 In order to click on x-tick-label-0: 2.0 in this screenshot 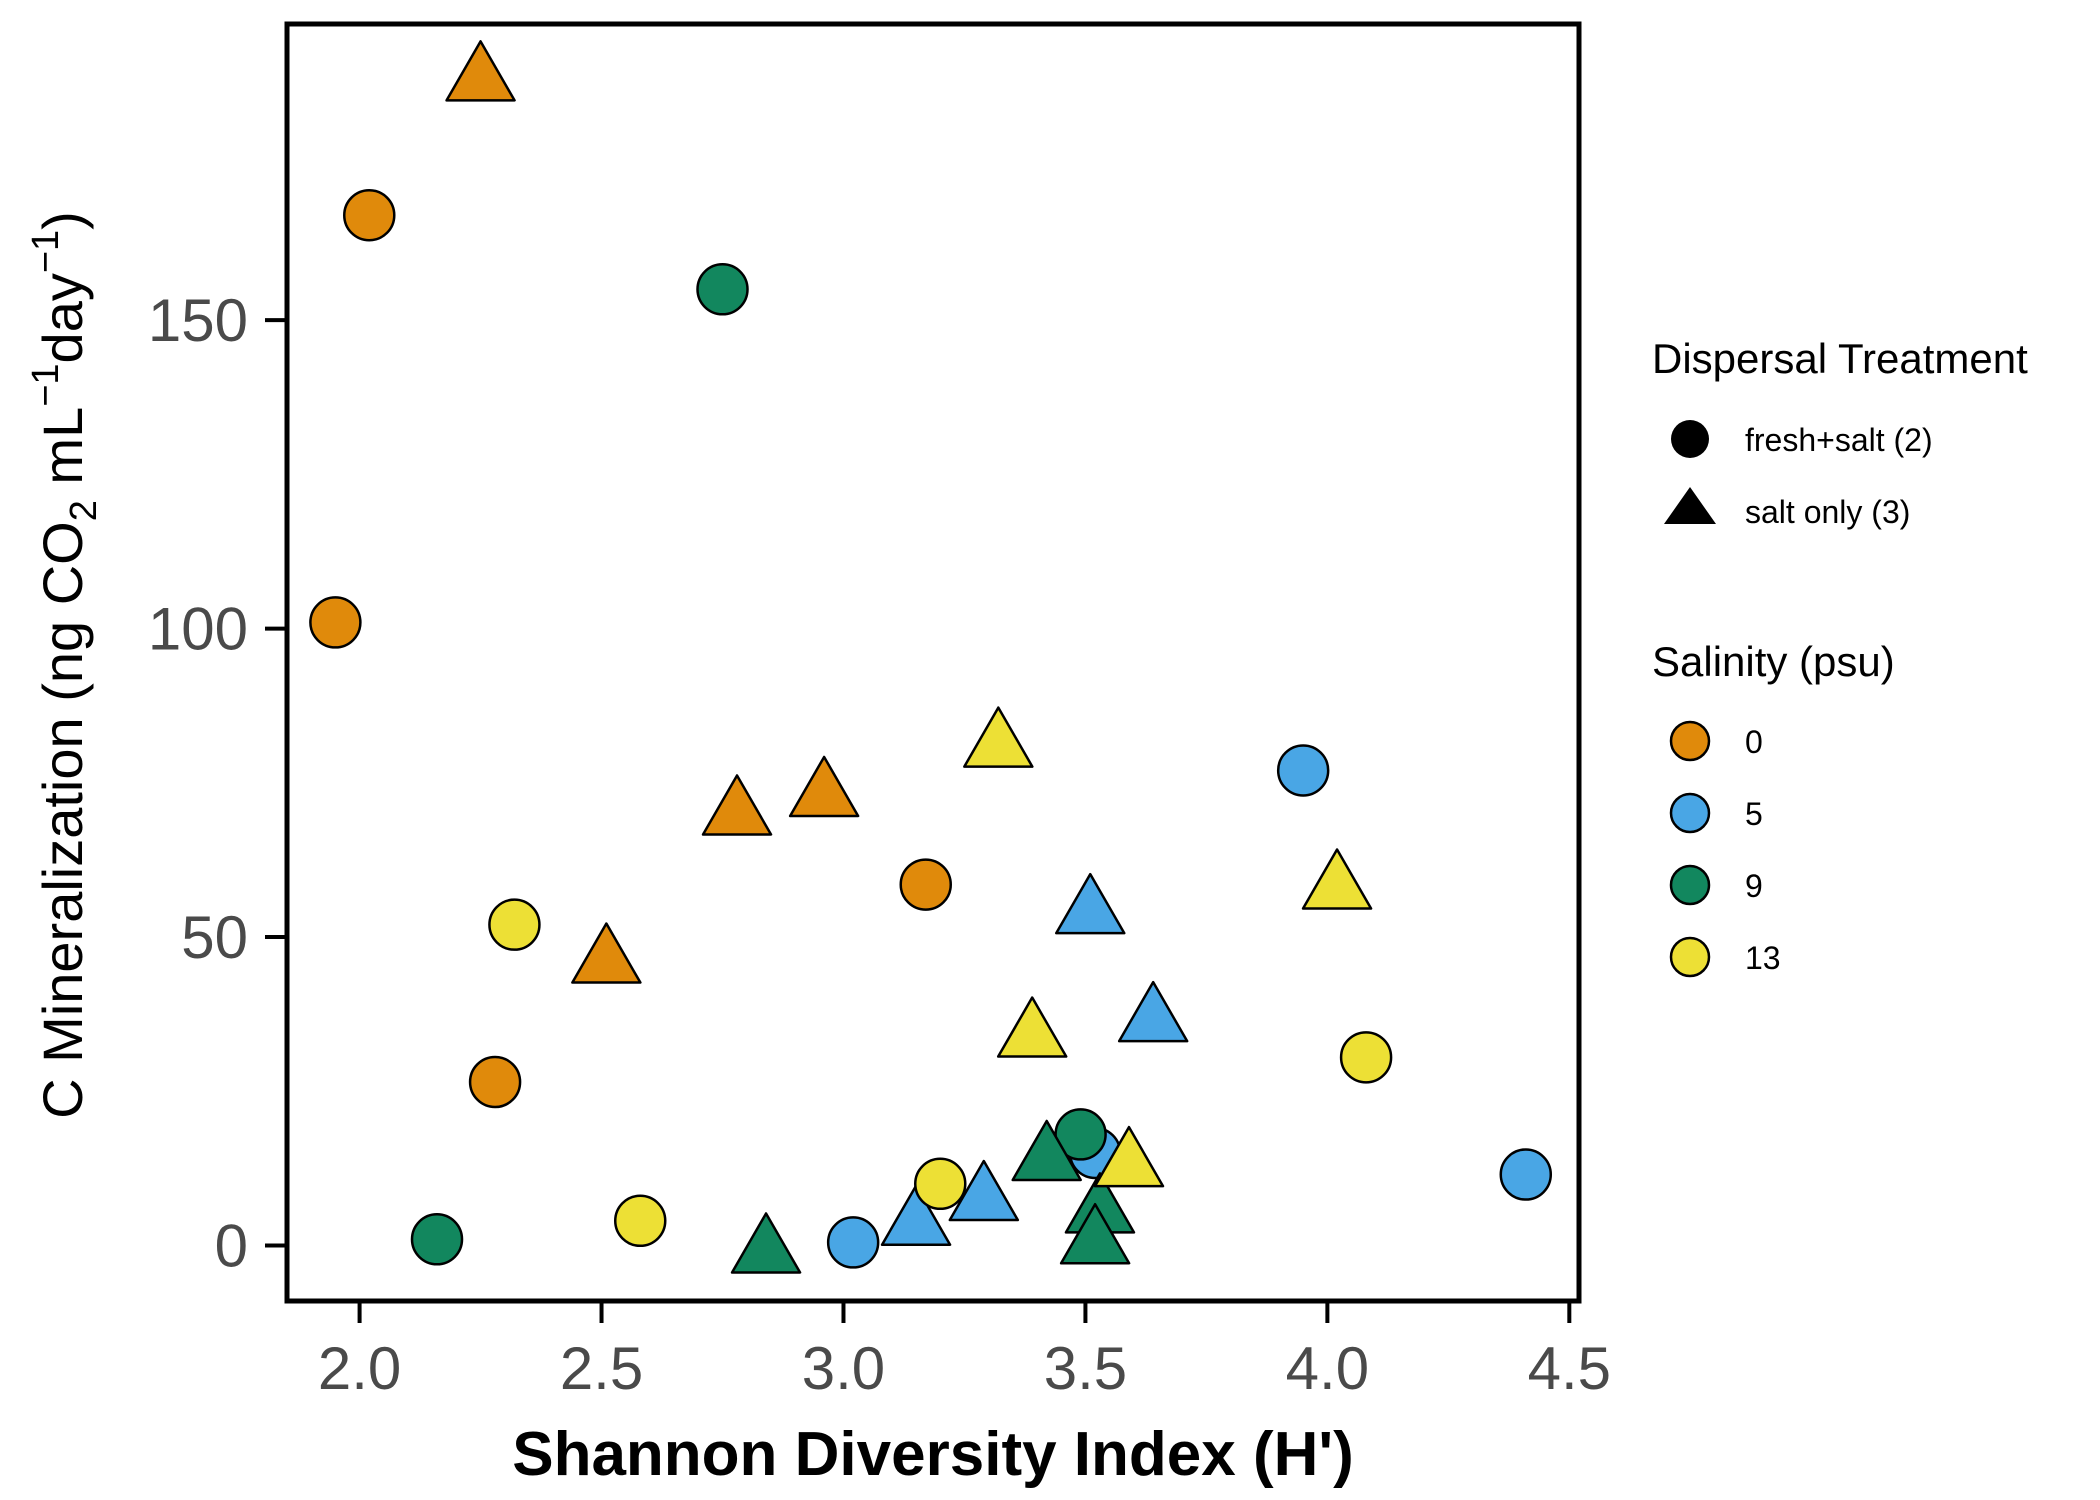, I will do `click(359, 1368)`.